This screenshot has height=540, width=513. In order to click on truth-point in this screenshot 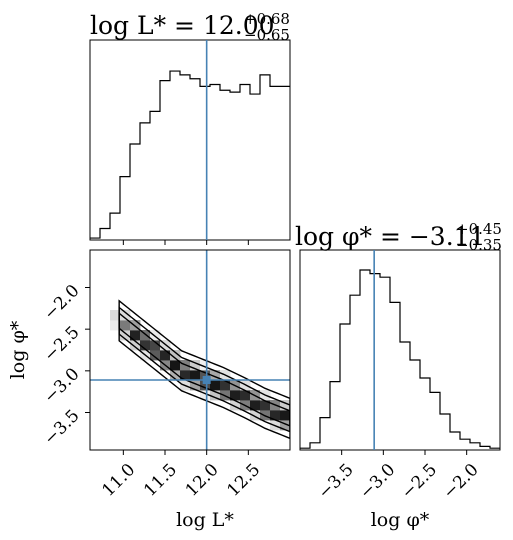, I will do `click(206, 380)`.